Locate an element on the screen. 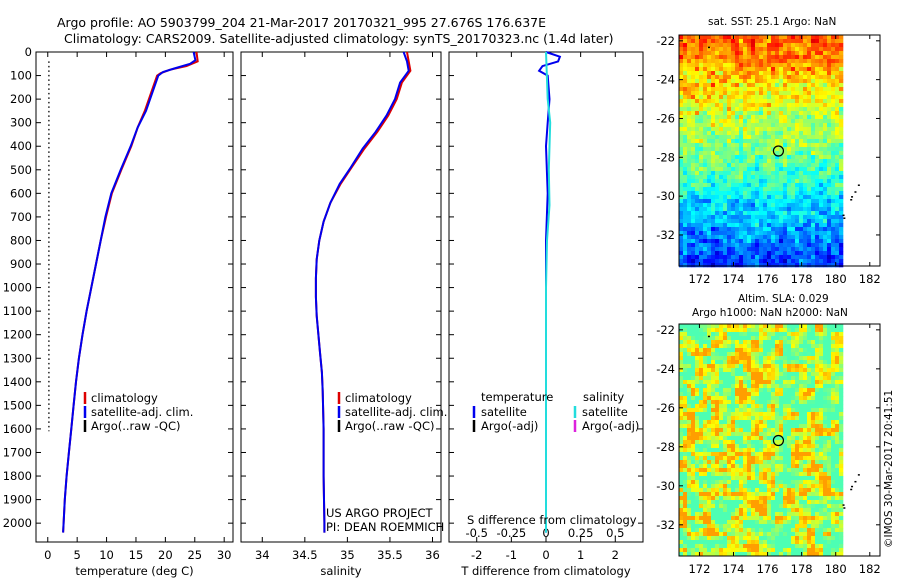 This screenshot has height=580, width=900. x-axis-label: salinity is located at coordinates (340, 571).